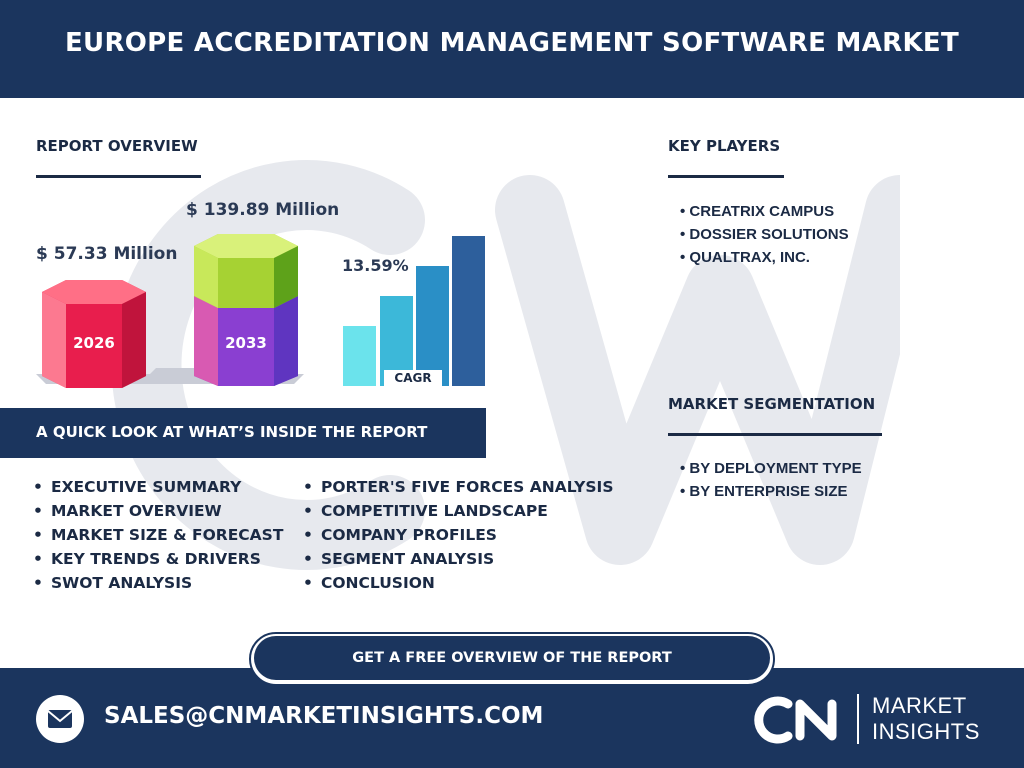 This screenshot has width=1024, height=768. I want to click on list-item: SWOT ANALYSIS, so click(158, 583).